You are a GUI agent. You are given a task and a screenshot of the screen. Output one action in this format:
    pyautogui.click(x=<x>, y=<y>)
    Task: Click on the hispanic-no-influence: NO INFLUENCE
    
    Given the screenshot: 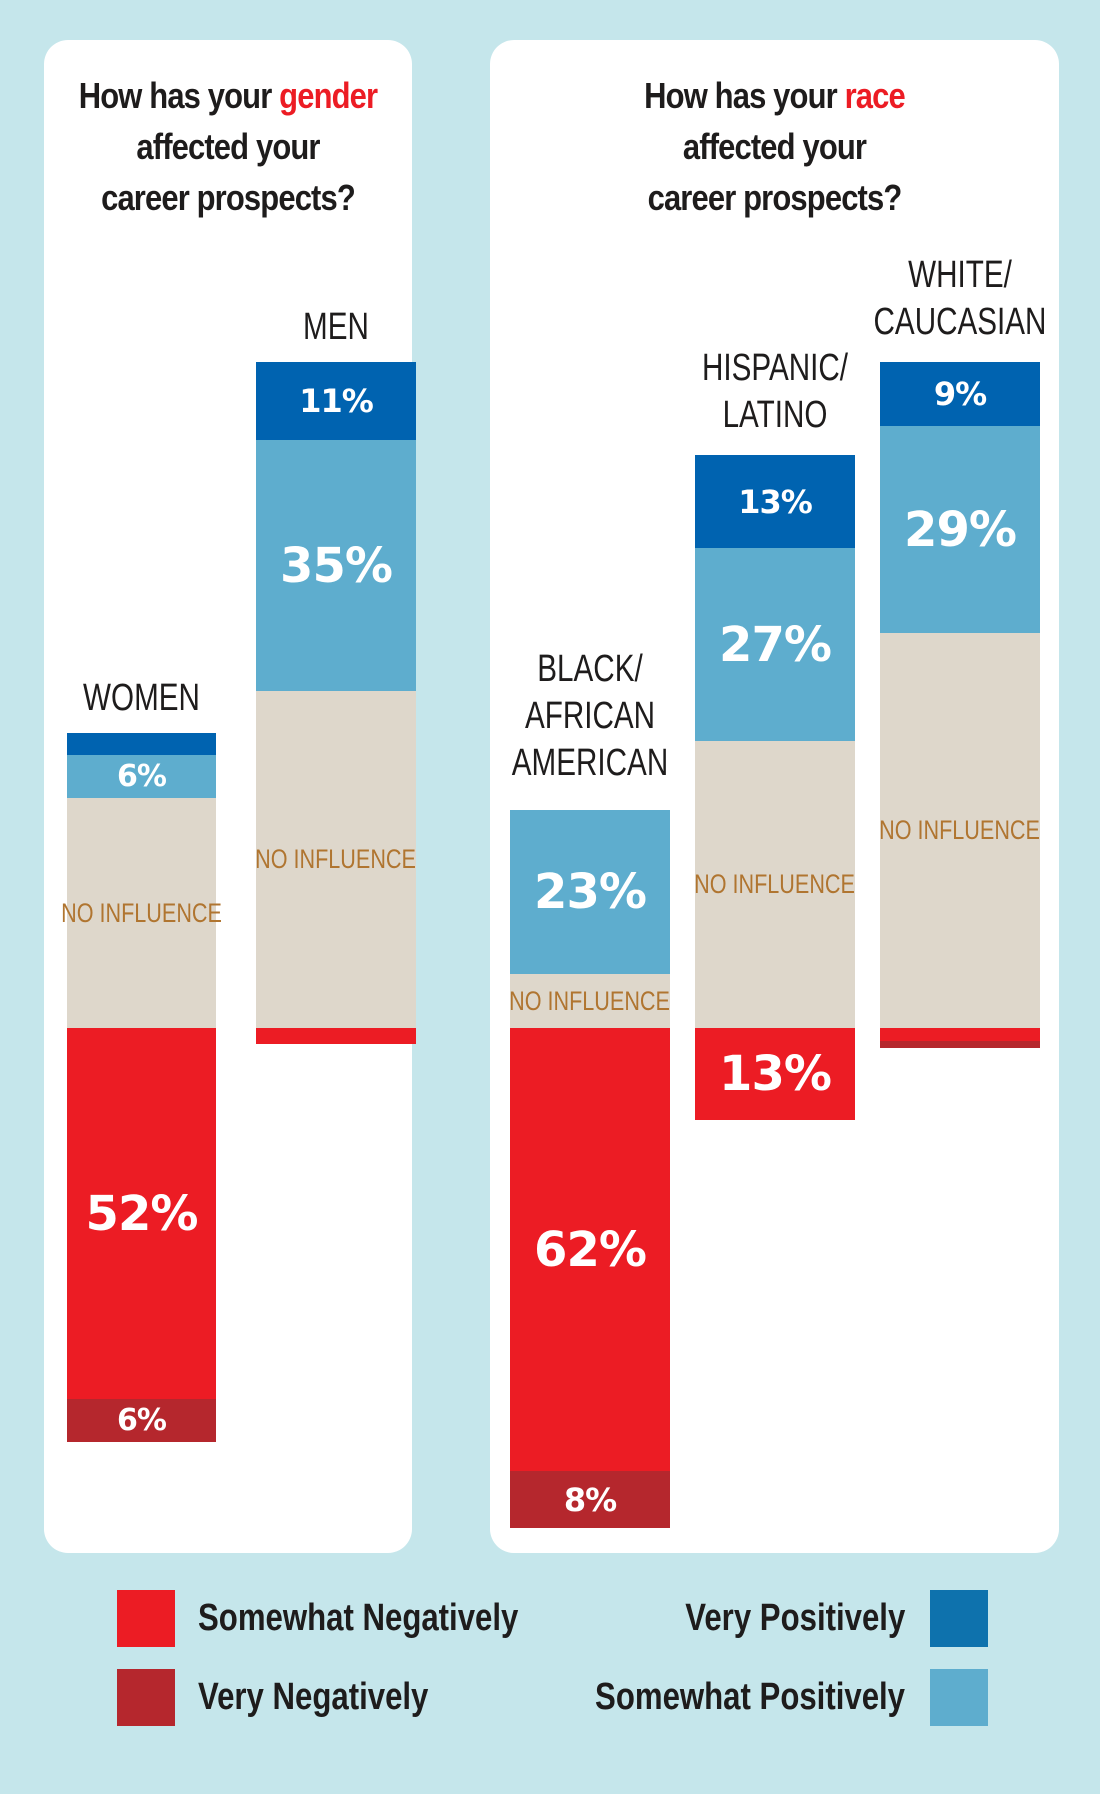 What is the action you would take?
    pyautogui.click(x=775, y=884)
    